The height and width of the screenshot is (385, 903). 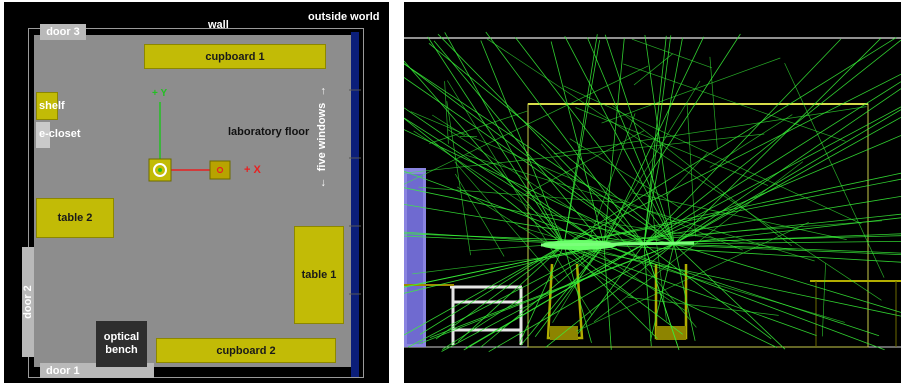 What do you see at coordinates (160, 93) in the screenshot?
I see `axis-y-label: + Y` at bounding box center [160, 93].